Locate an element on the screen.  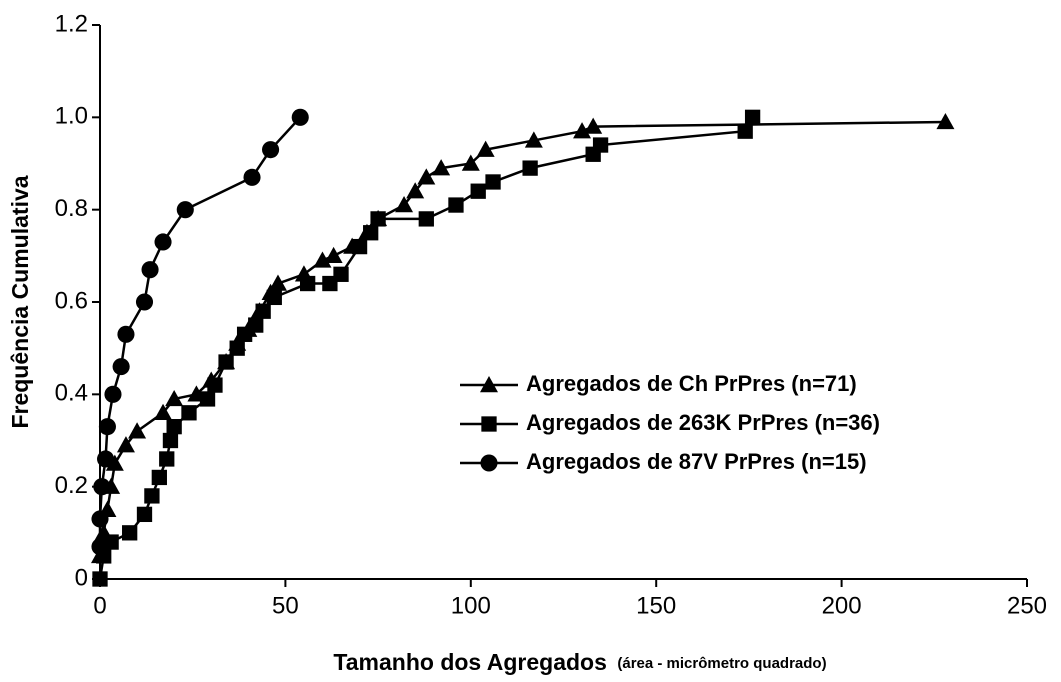
y-tick-label: 0.6 is located at coordinates (71, 300).